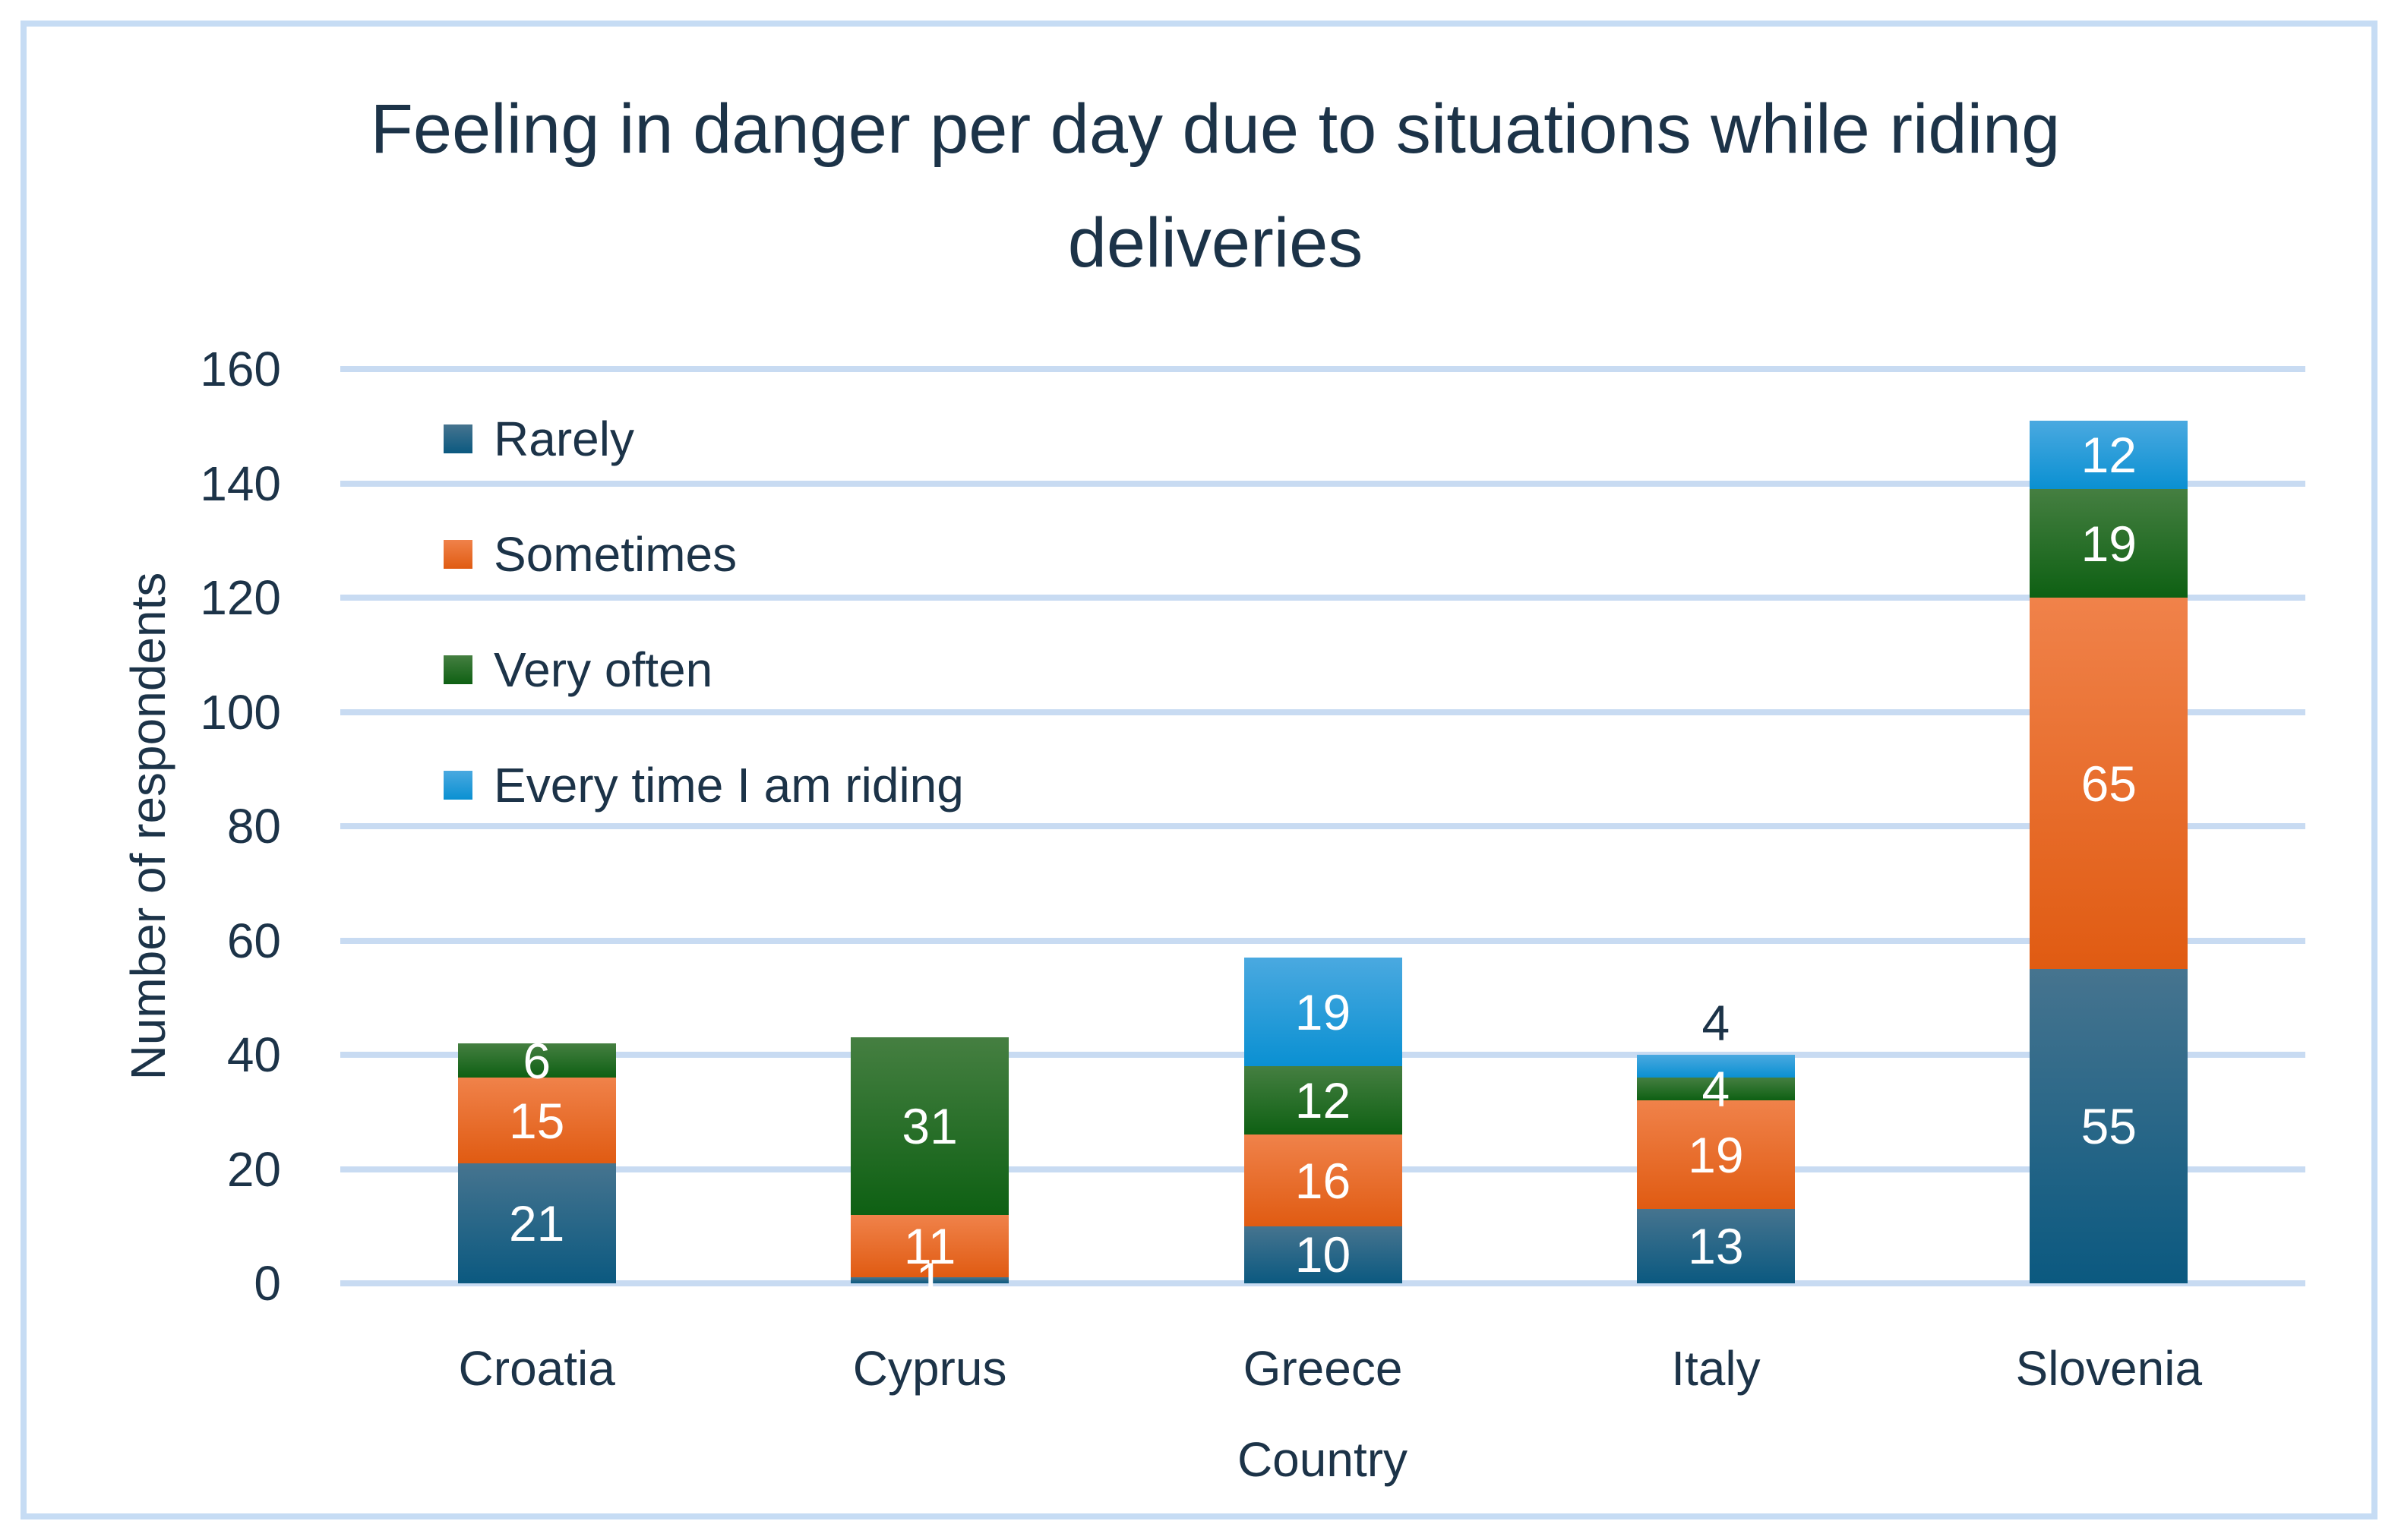 The image size is (2398, 1540). I want to click on bar-segment-sometimes-greece, so click(1322, 1180).